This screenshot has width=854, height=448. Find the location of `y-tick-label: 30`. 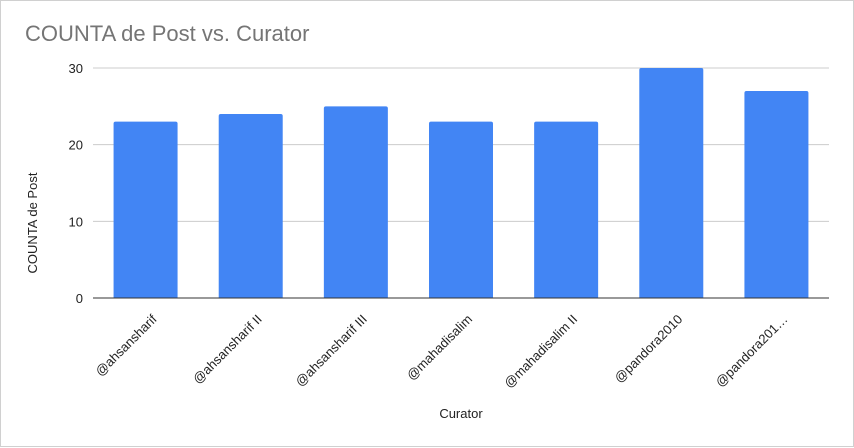

y-tick-label: 30 is located at coordinates (76, 68).